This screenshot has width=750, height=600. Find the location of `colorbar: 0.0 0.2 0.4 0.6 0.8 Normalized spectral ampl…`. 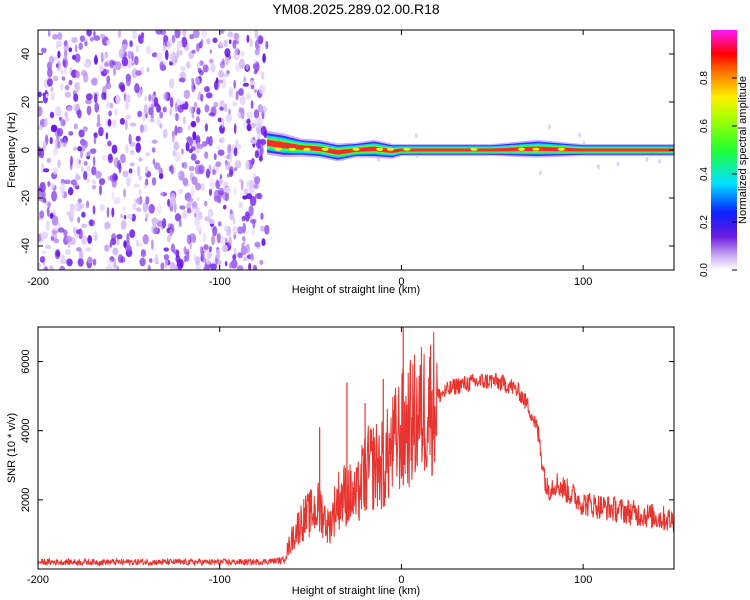

colorbar: 0.0 0.2 0.4 0.6 0.8 Normalized spectral ampl… is located at coordinates (724, 153).